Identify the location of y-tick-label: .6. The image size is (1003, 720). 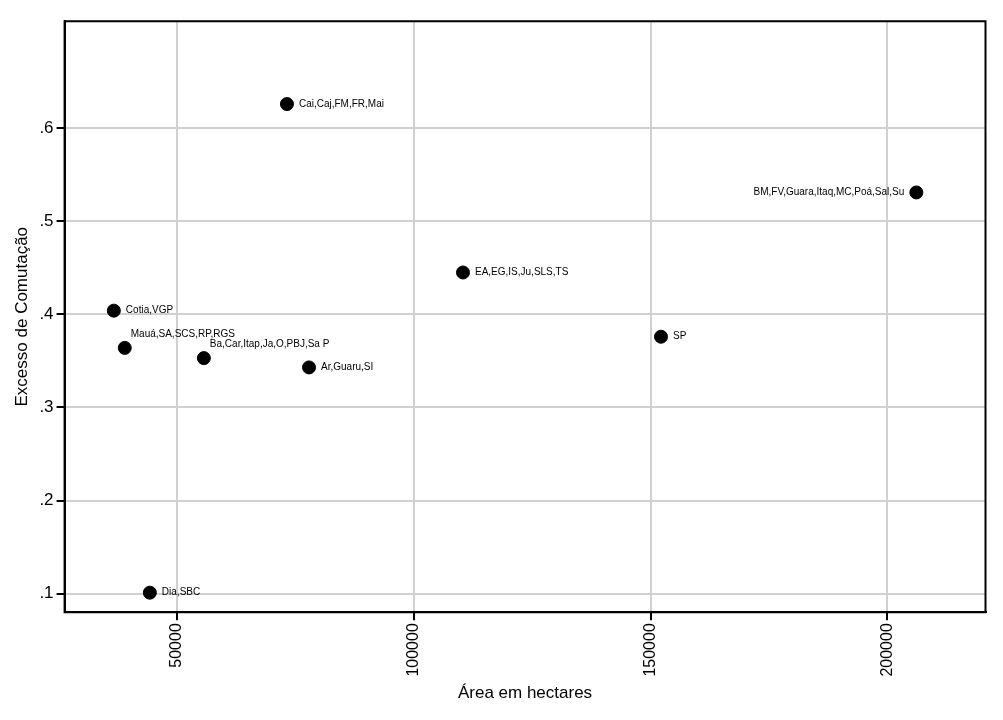
(46, 127).